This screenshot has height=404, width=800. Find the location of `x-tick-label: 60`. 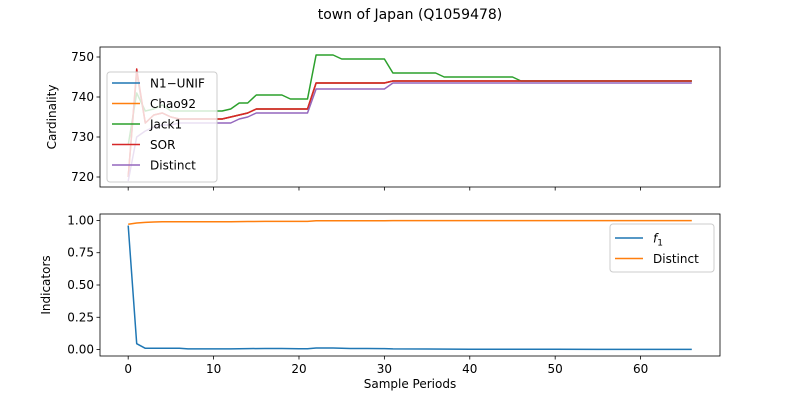

x-tick-label: 60 is located at coordinates (640, 369).